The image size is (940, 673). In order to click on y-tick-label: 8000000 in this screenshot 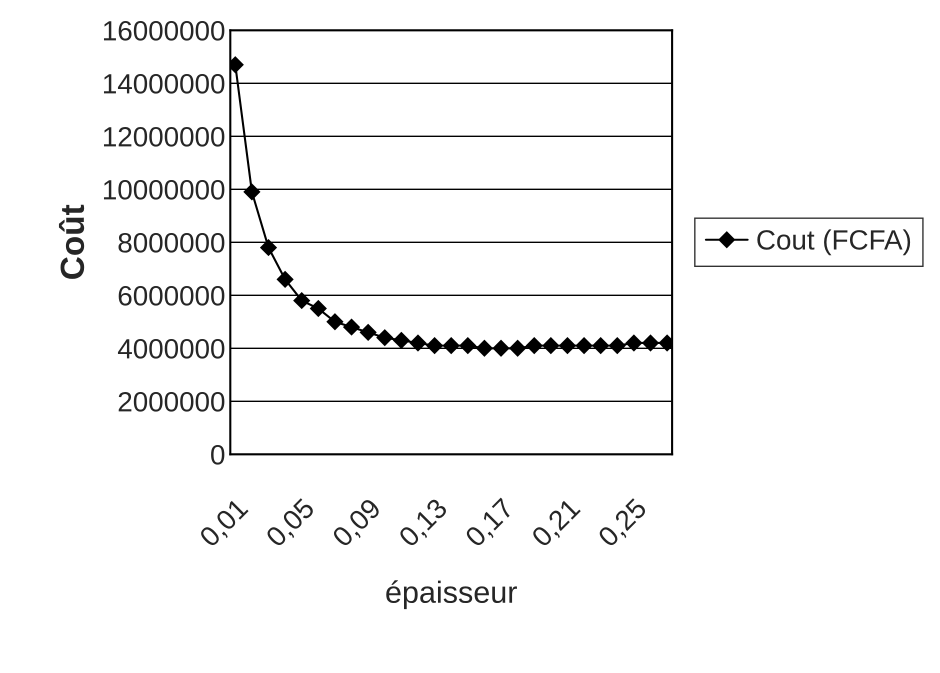, I will do `click(171, 242)`.